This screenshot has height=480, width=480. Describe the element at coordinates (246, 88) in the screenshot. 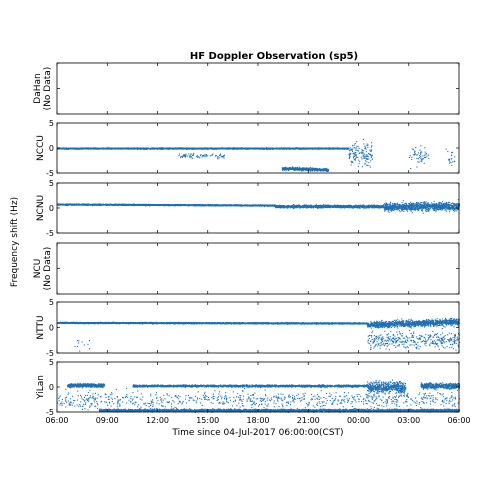

I see `panel-dahan: DaHan (No Data)` at that location.